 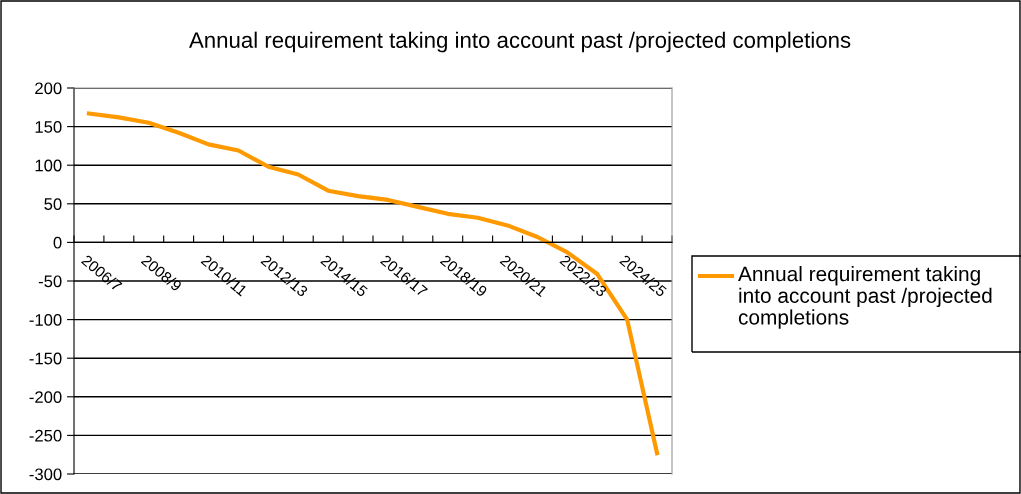 I want to click on y-tick-label: -100, so click(x=45, y=320).